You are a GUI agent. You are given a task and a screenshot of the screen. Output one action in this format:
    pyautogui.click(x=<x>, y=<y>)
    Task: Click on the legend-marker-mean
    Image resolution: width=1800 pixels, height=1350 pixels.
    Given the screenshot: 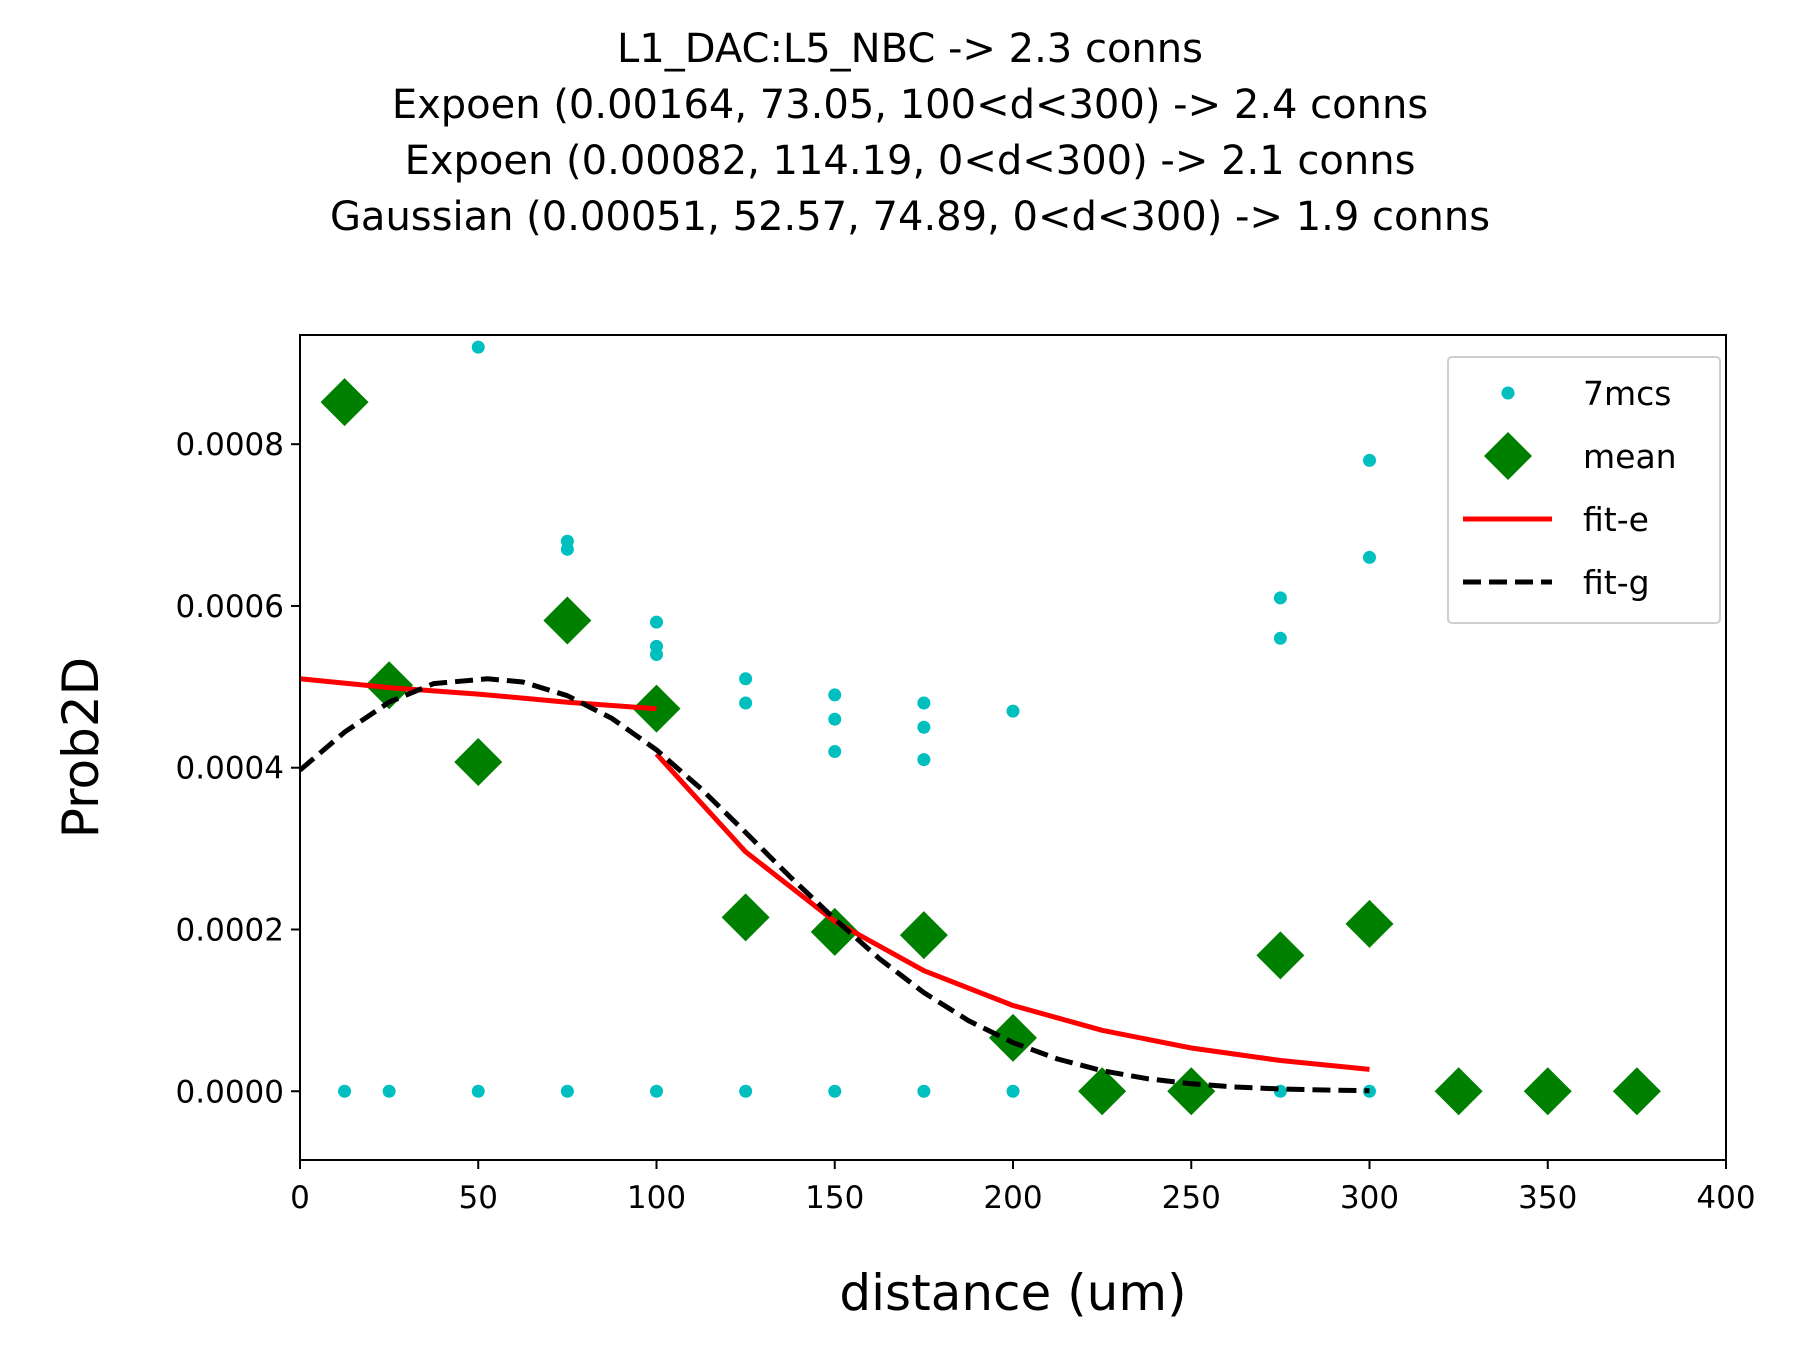 What is the action you would take?
    pyautogui.click(x=1508, y=456)
    